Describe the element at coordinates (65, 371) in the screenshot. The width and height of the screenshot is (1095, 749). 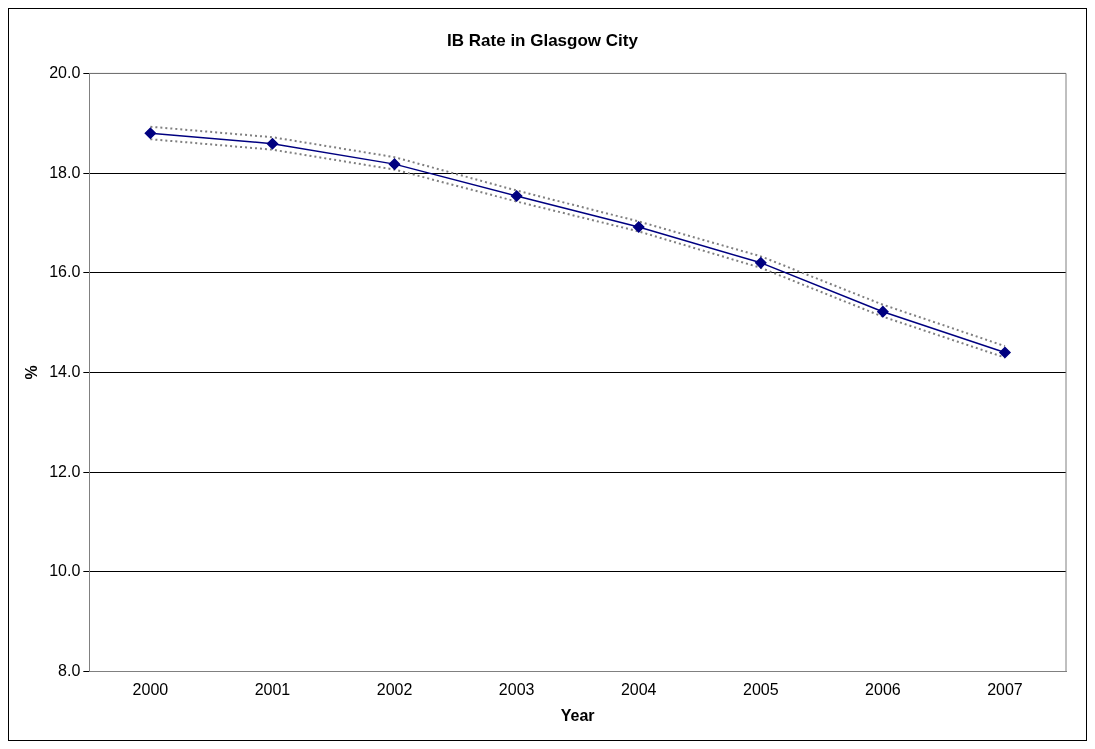
I see `y-tick-label: 14.0` at that location.